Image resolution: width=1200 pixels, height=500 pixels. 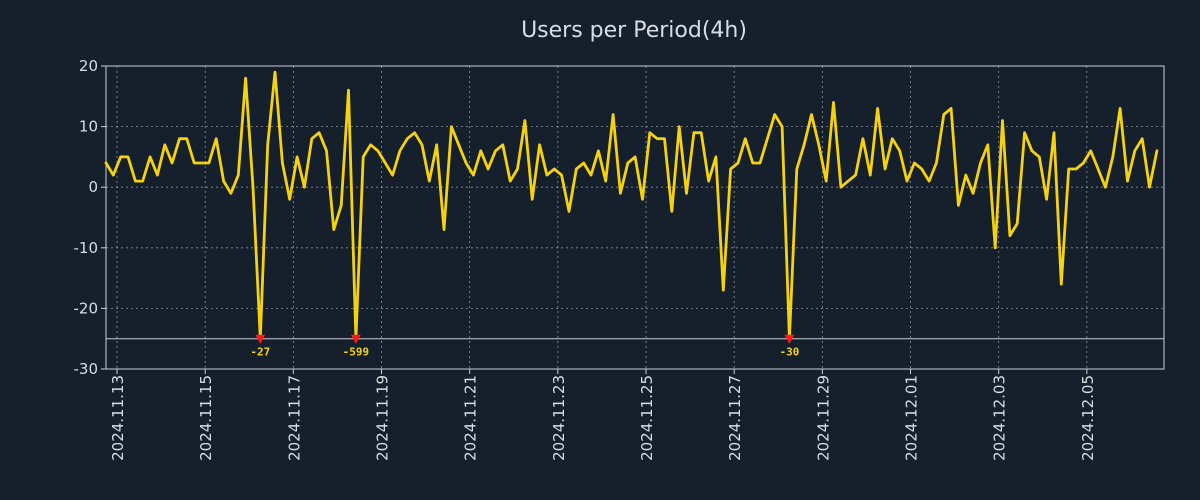 What do you see at coordinates (823, 418) in the screenshot?
I see `x-tick-label: 2024.11.29` at bounding box center [823, 418].